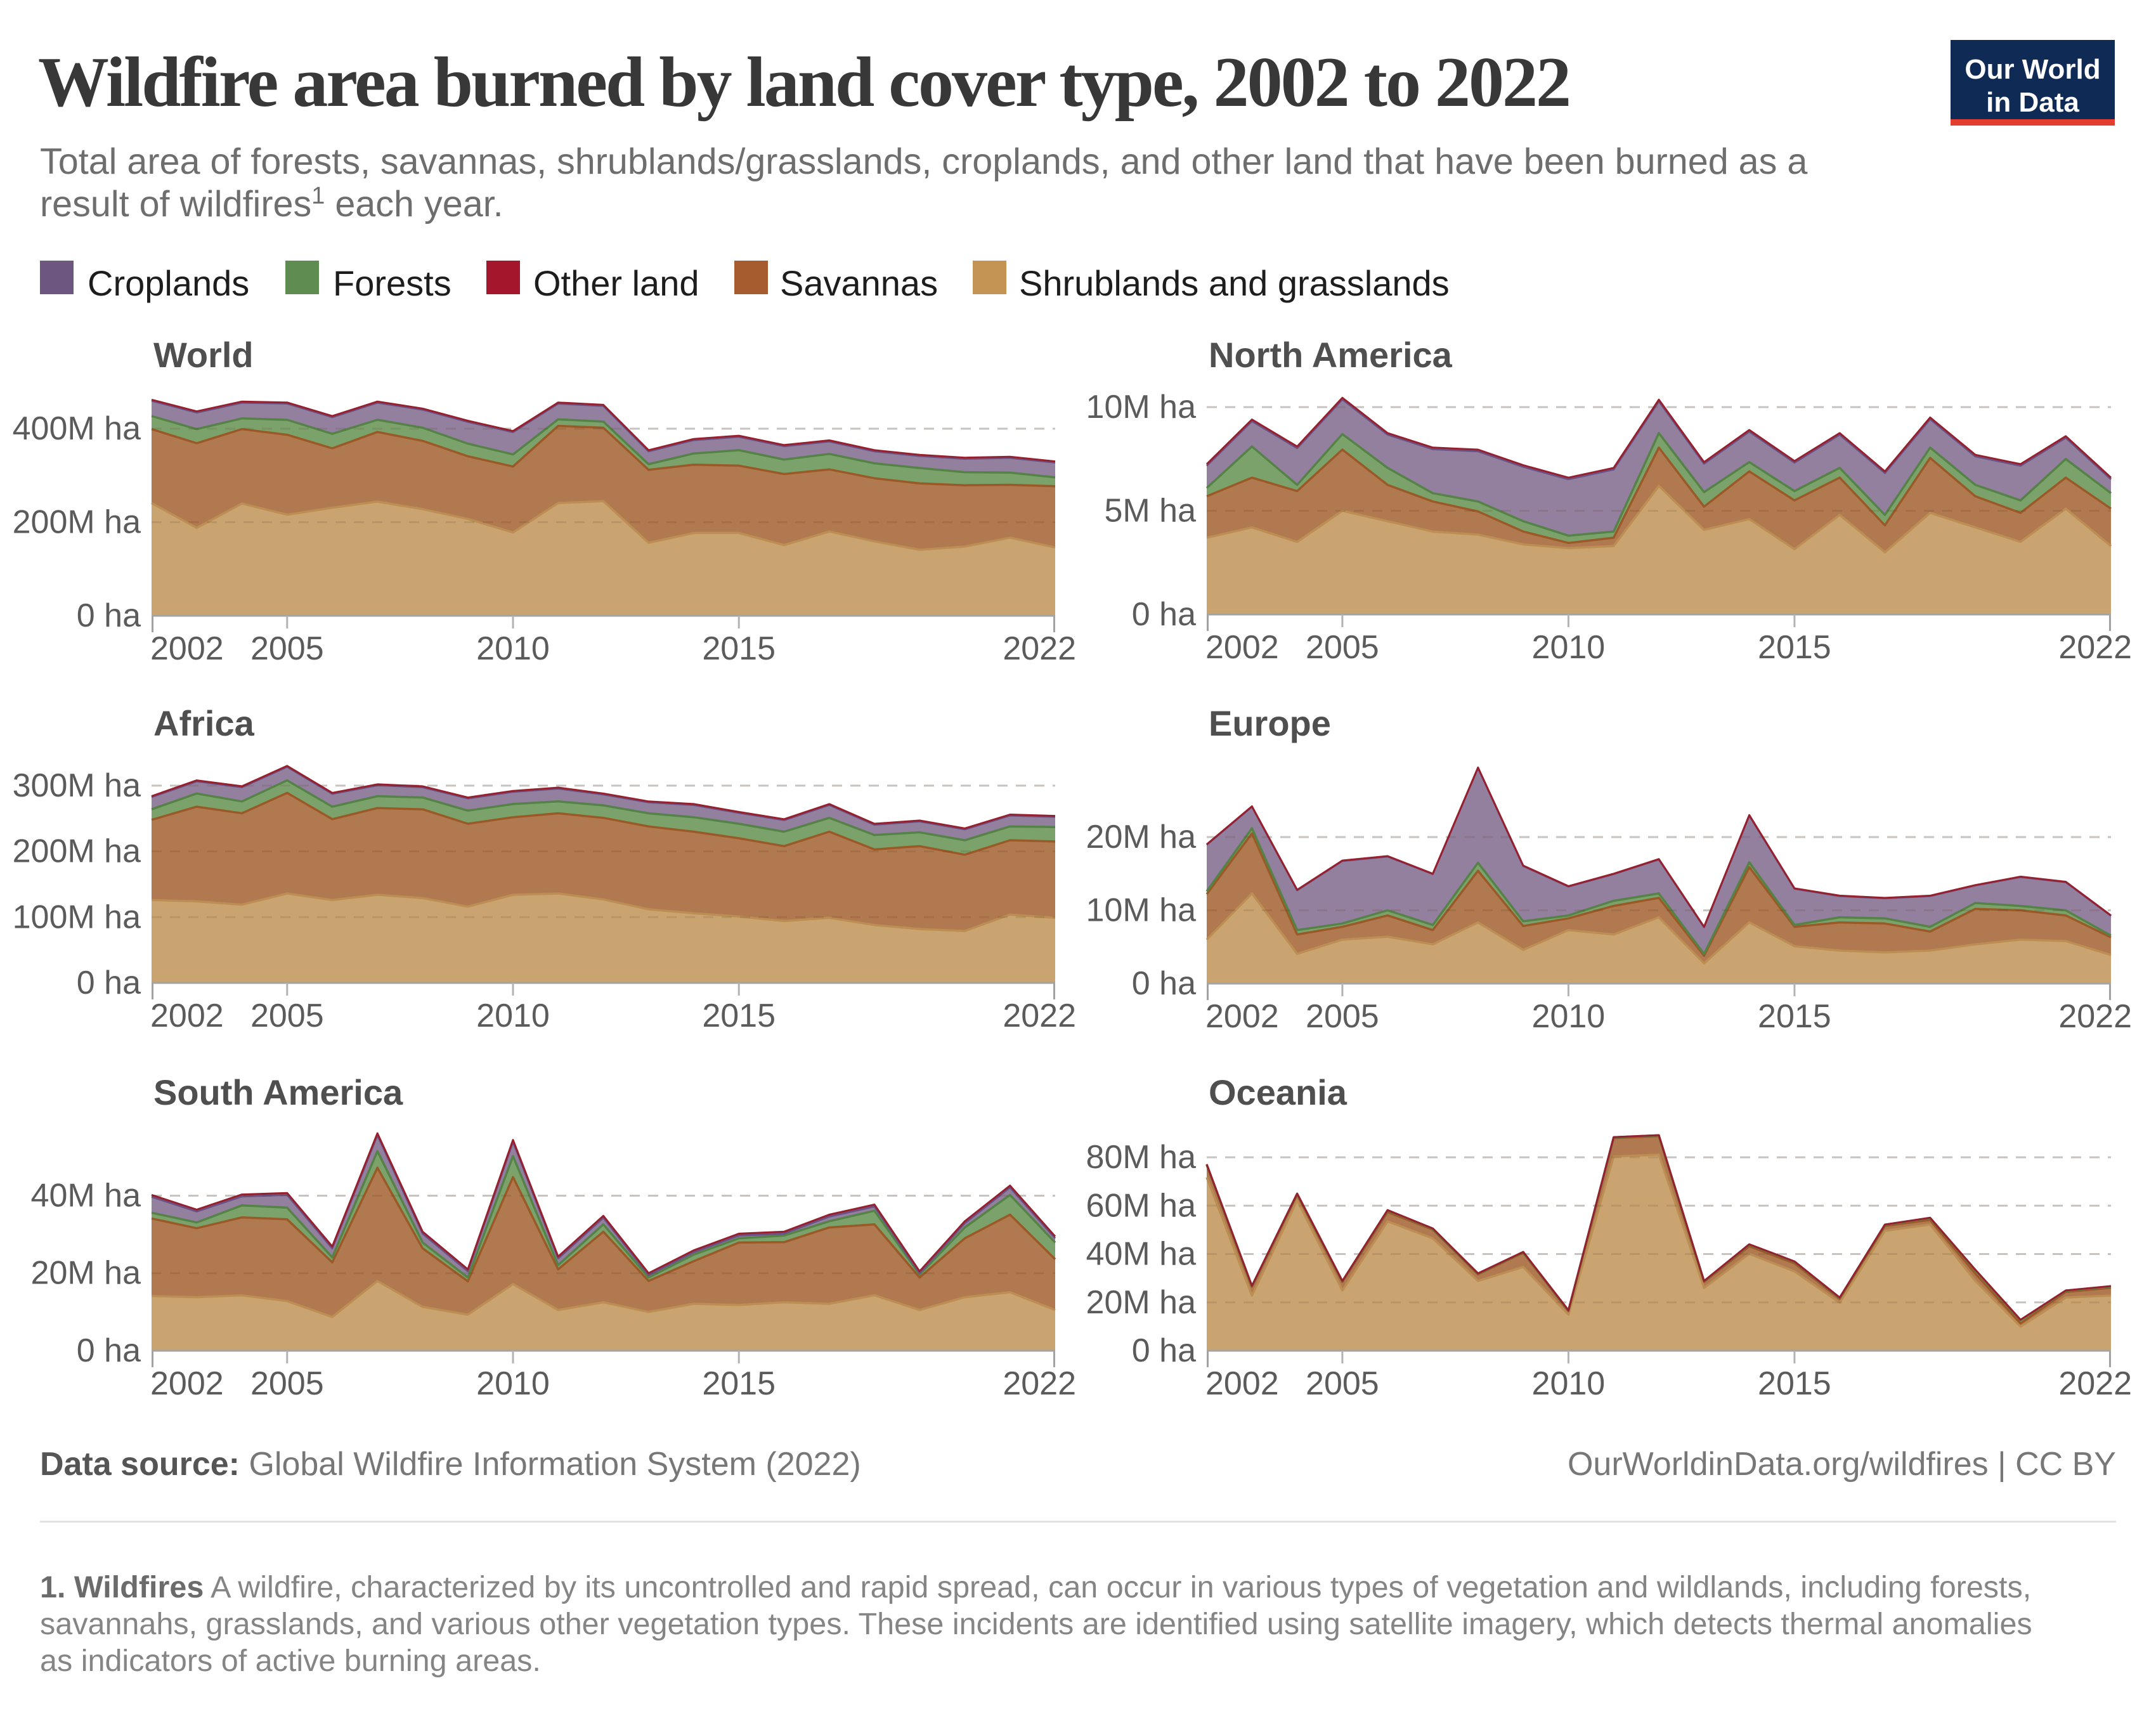 The image size is (2156, 1716). What do you see at coordinates (77, 428) in the screenshot?
I see `svg-text: 400M ha` at bounding box center [77, 428].